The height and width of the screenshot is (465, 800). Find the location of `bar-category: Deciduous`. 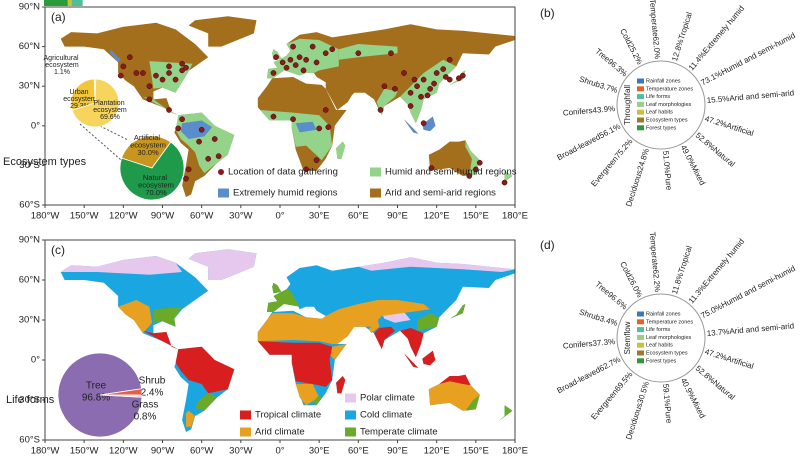

bar-category: Deciduous is located at coordinates (634, 421).